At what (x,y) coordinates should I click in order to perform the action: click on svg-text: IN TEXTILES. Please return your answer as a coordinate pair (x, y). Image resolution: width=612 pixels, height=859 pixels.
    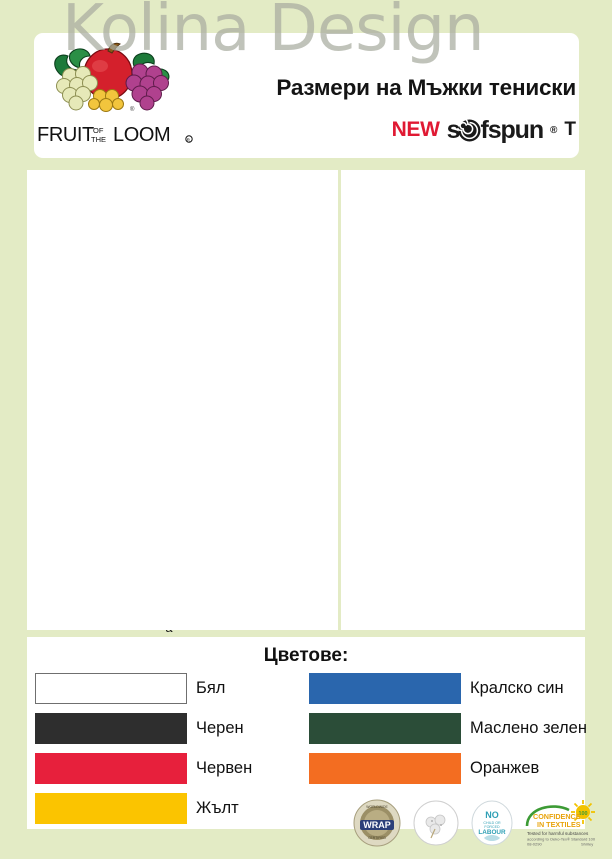
    Looking at the image, I should click on (559, 824).